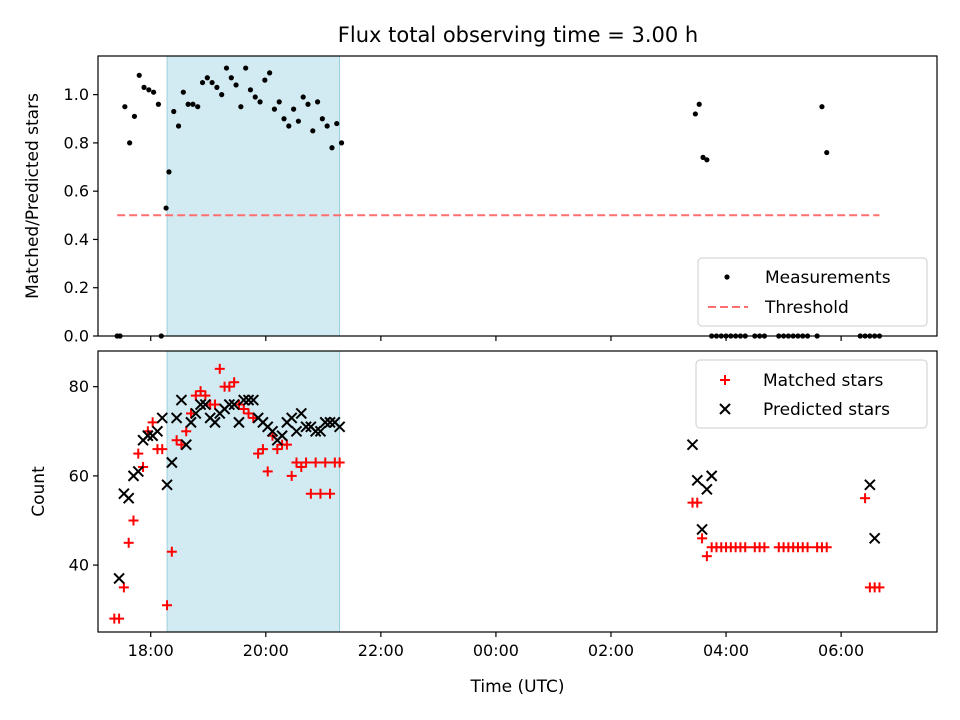 Image resolution: width=960 pixels, height=720 pixels. Describe the element at coordinates (253, 196) in the screenshot. I see `top-highlight-span` at that location.